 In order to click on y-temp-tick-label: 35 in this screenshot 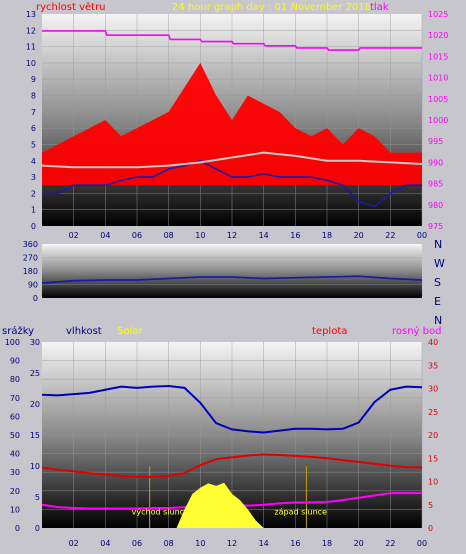, I will do `click(433, 365)`.